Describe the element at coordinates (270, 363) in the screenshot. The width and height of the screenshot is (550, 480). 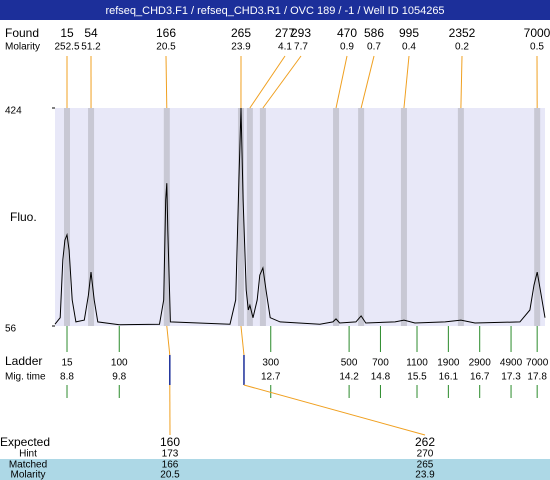
I see `ladder-size: 300` at that location.